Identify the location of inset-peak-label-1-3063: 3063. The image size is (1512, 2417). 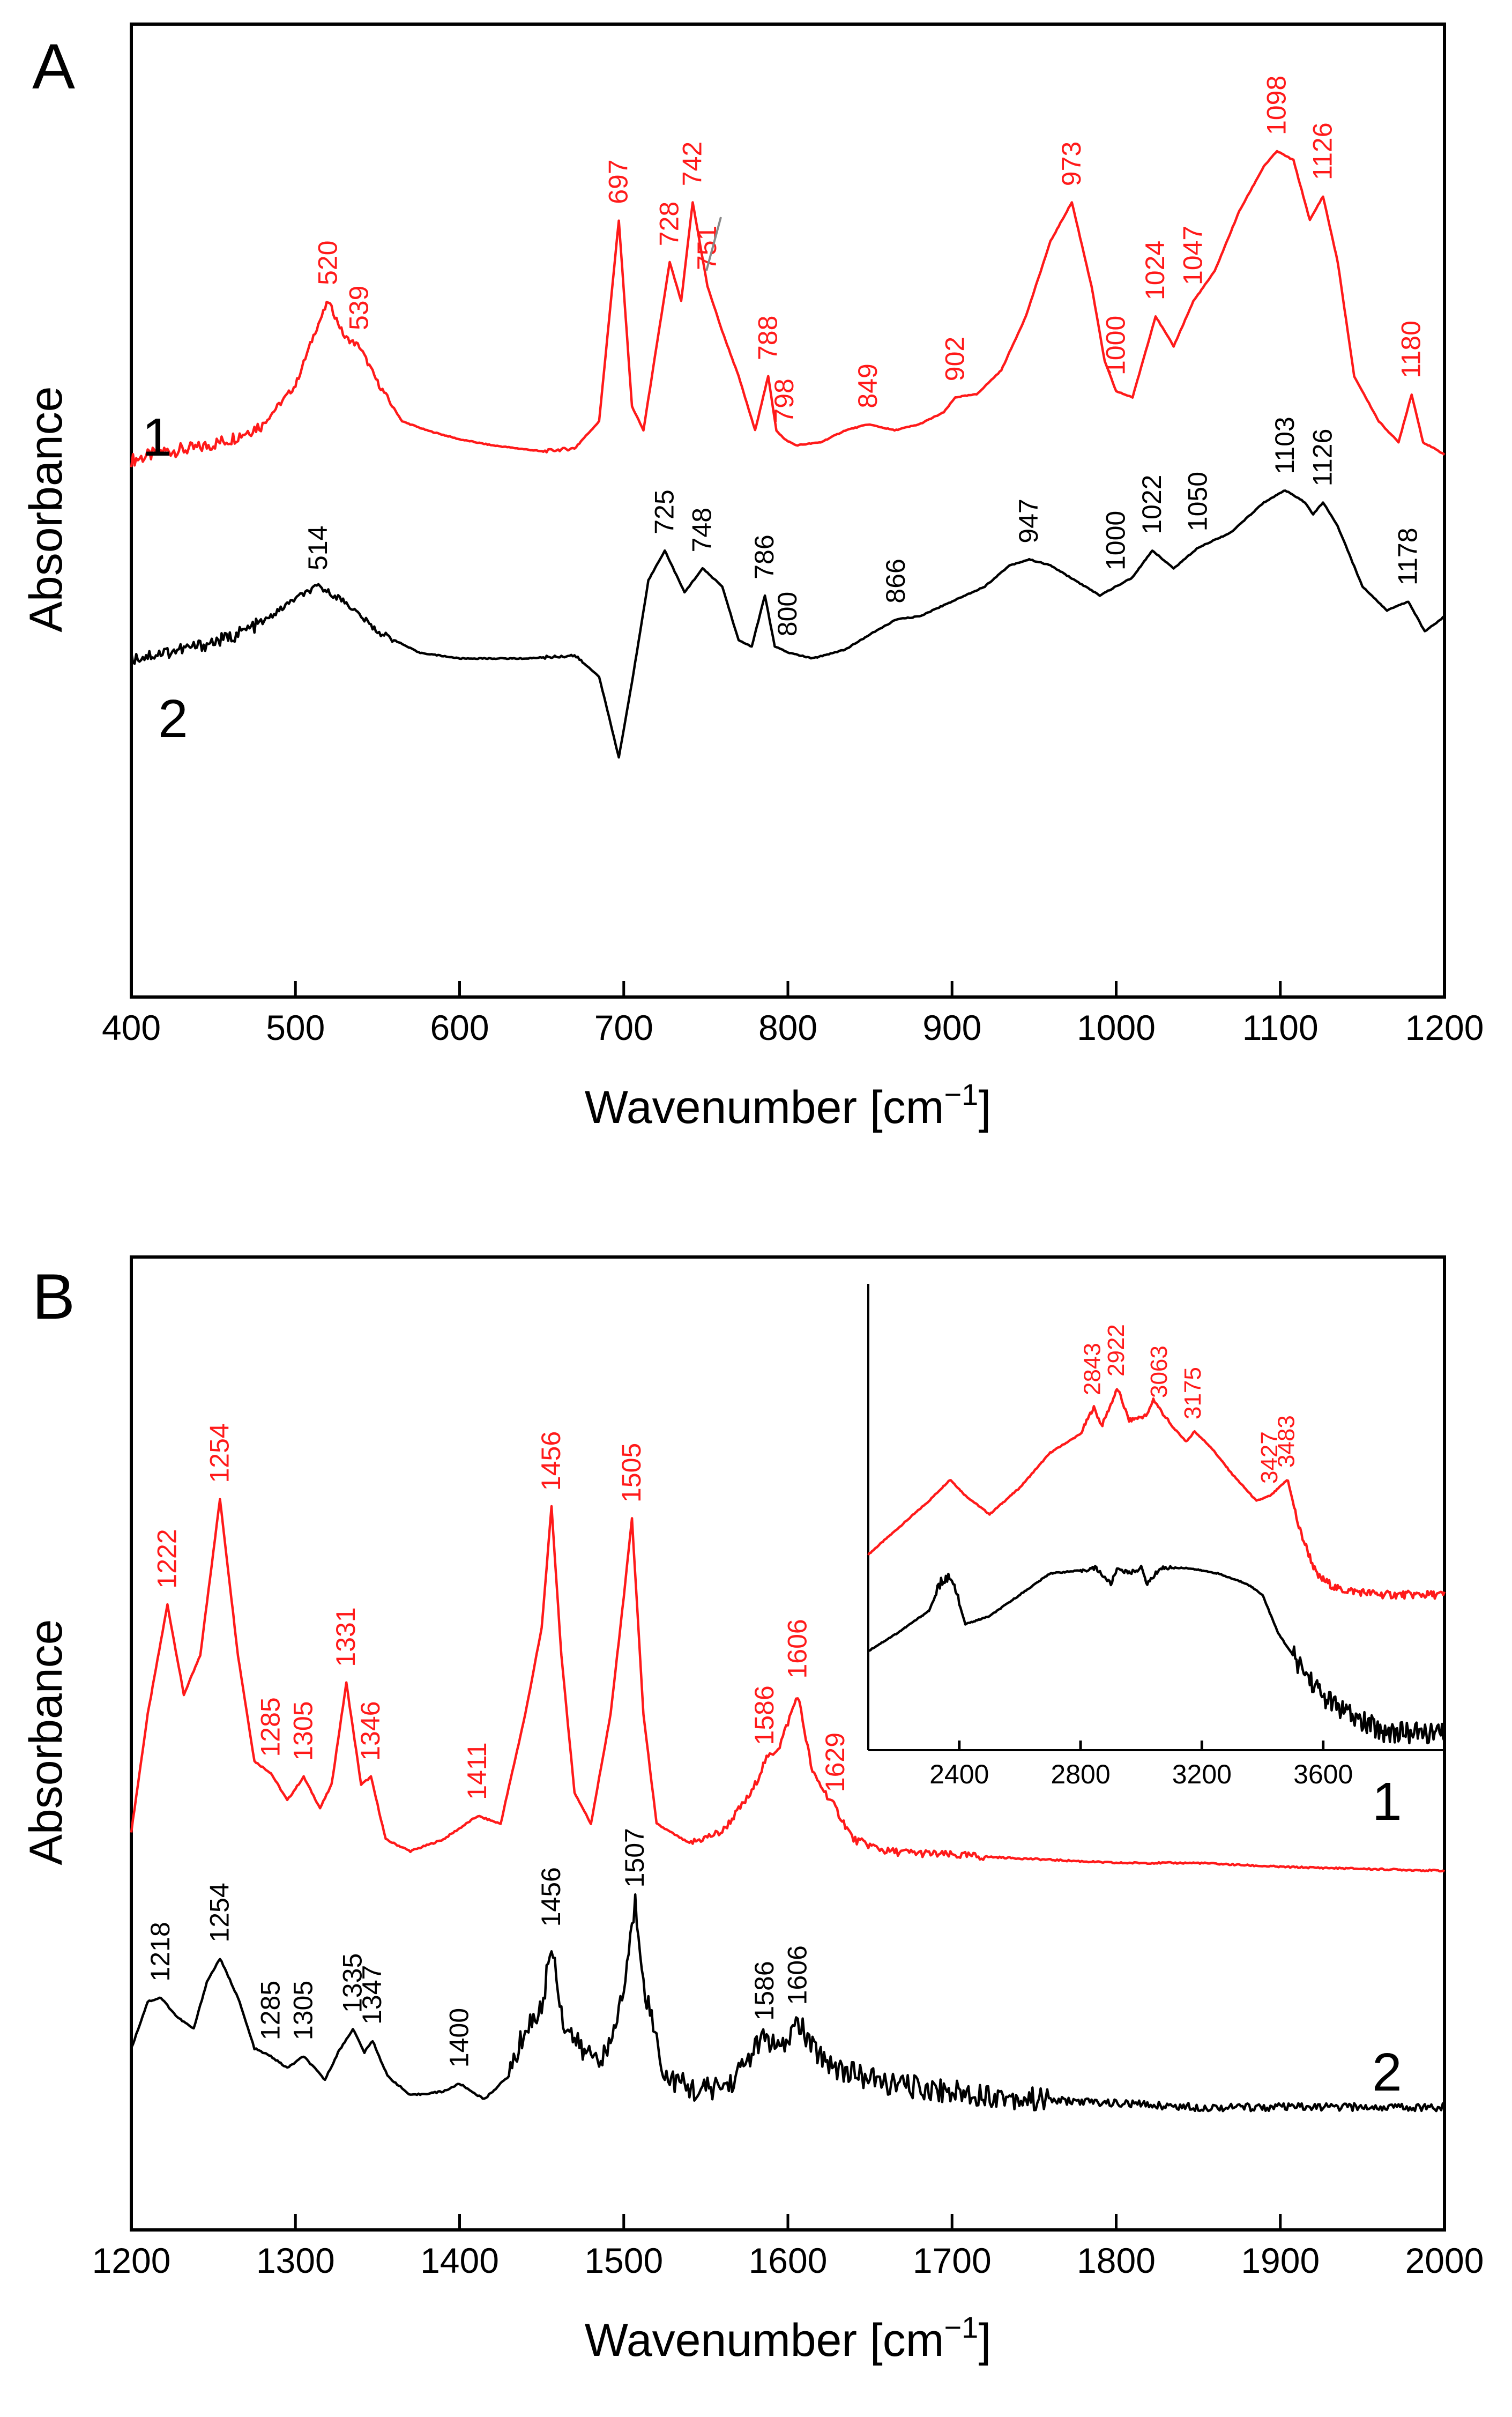
(1159, 1371).